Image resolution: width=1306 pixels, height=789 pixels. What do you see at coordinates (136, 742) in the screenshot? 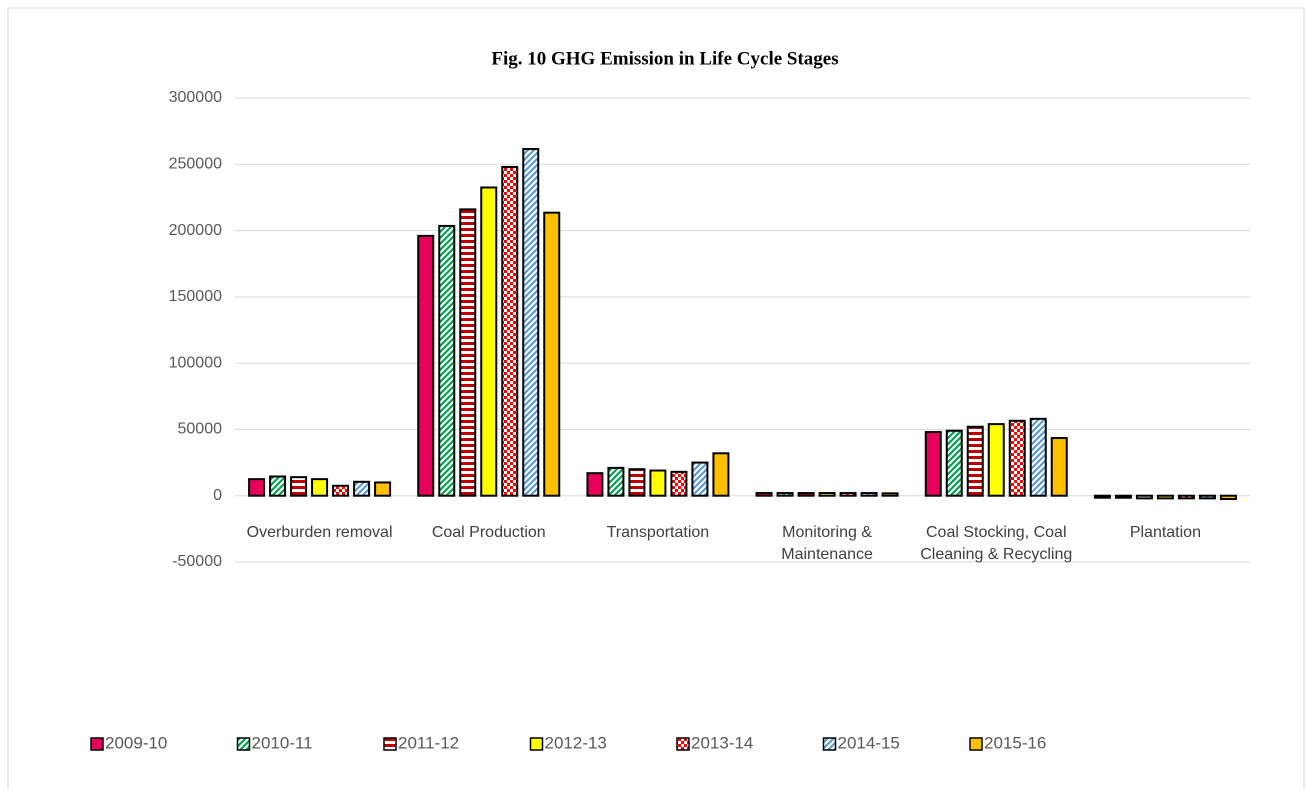
I see `legend-label: 2009-10` at bounding box center [136, 742].